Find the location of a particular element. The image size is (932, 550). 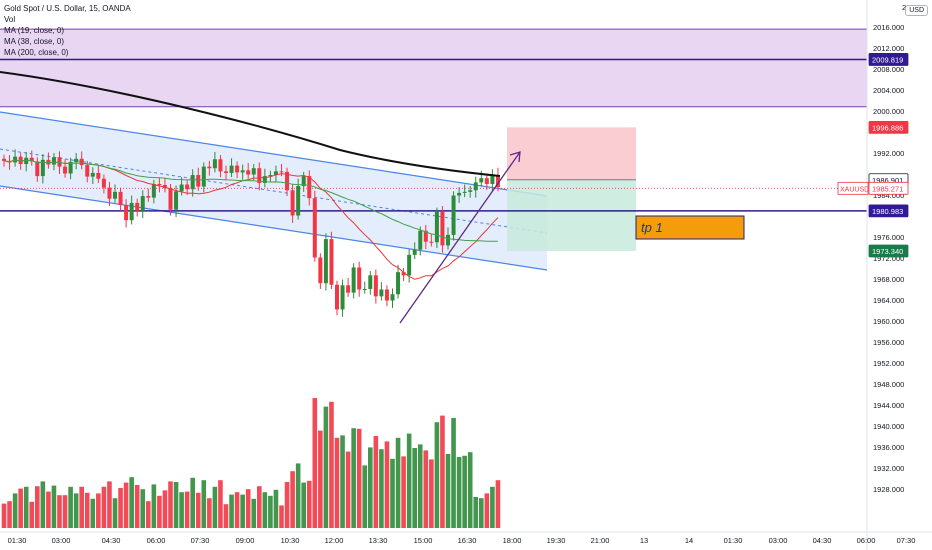

channel-top-line is located at coordinates (274, 154).